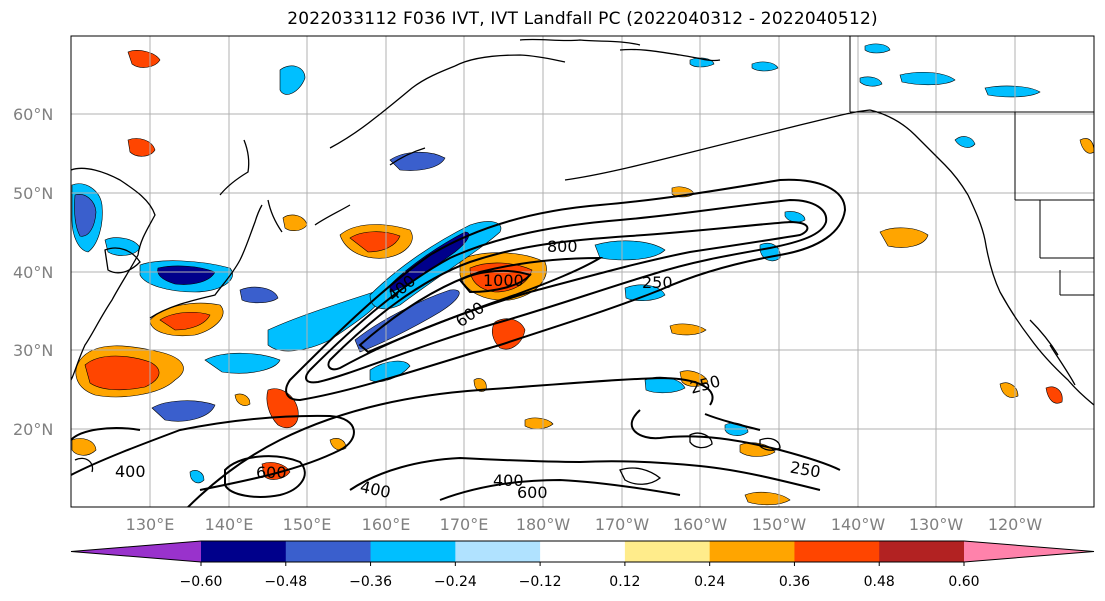 The image size is (1105, 601). What do you see at coordinates (543, 522) in the screenshot?
I see `lon-label: 180°W` at bounding box center [543, 522].